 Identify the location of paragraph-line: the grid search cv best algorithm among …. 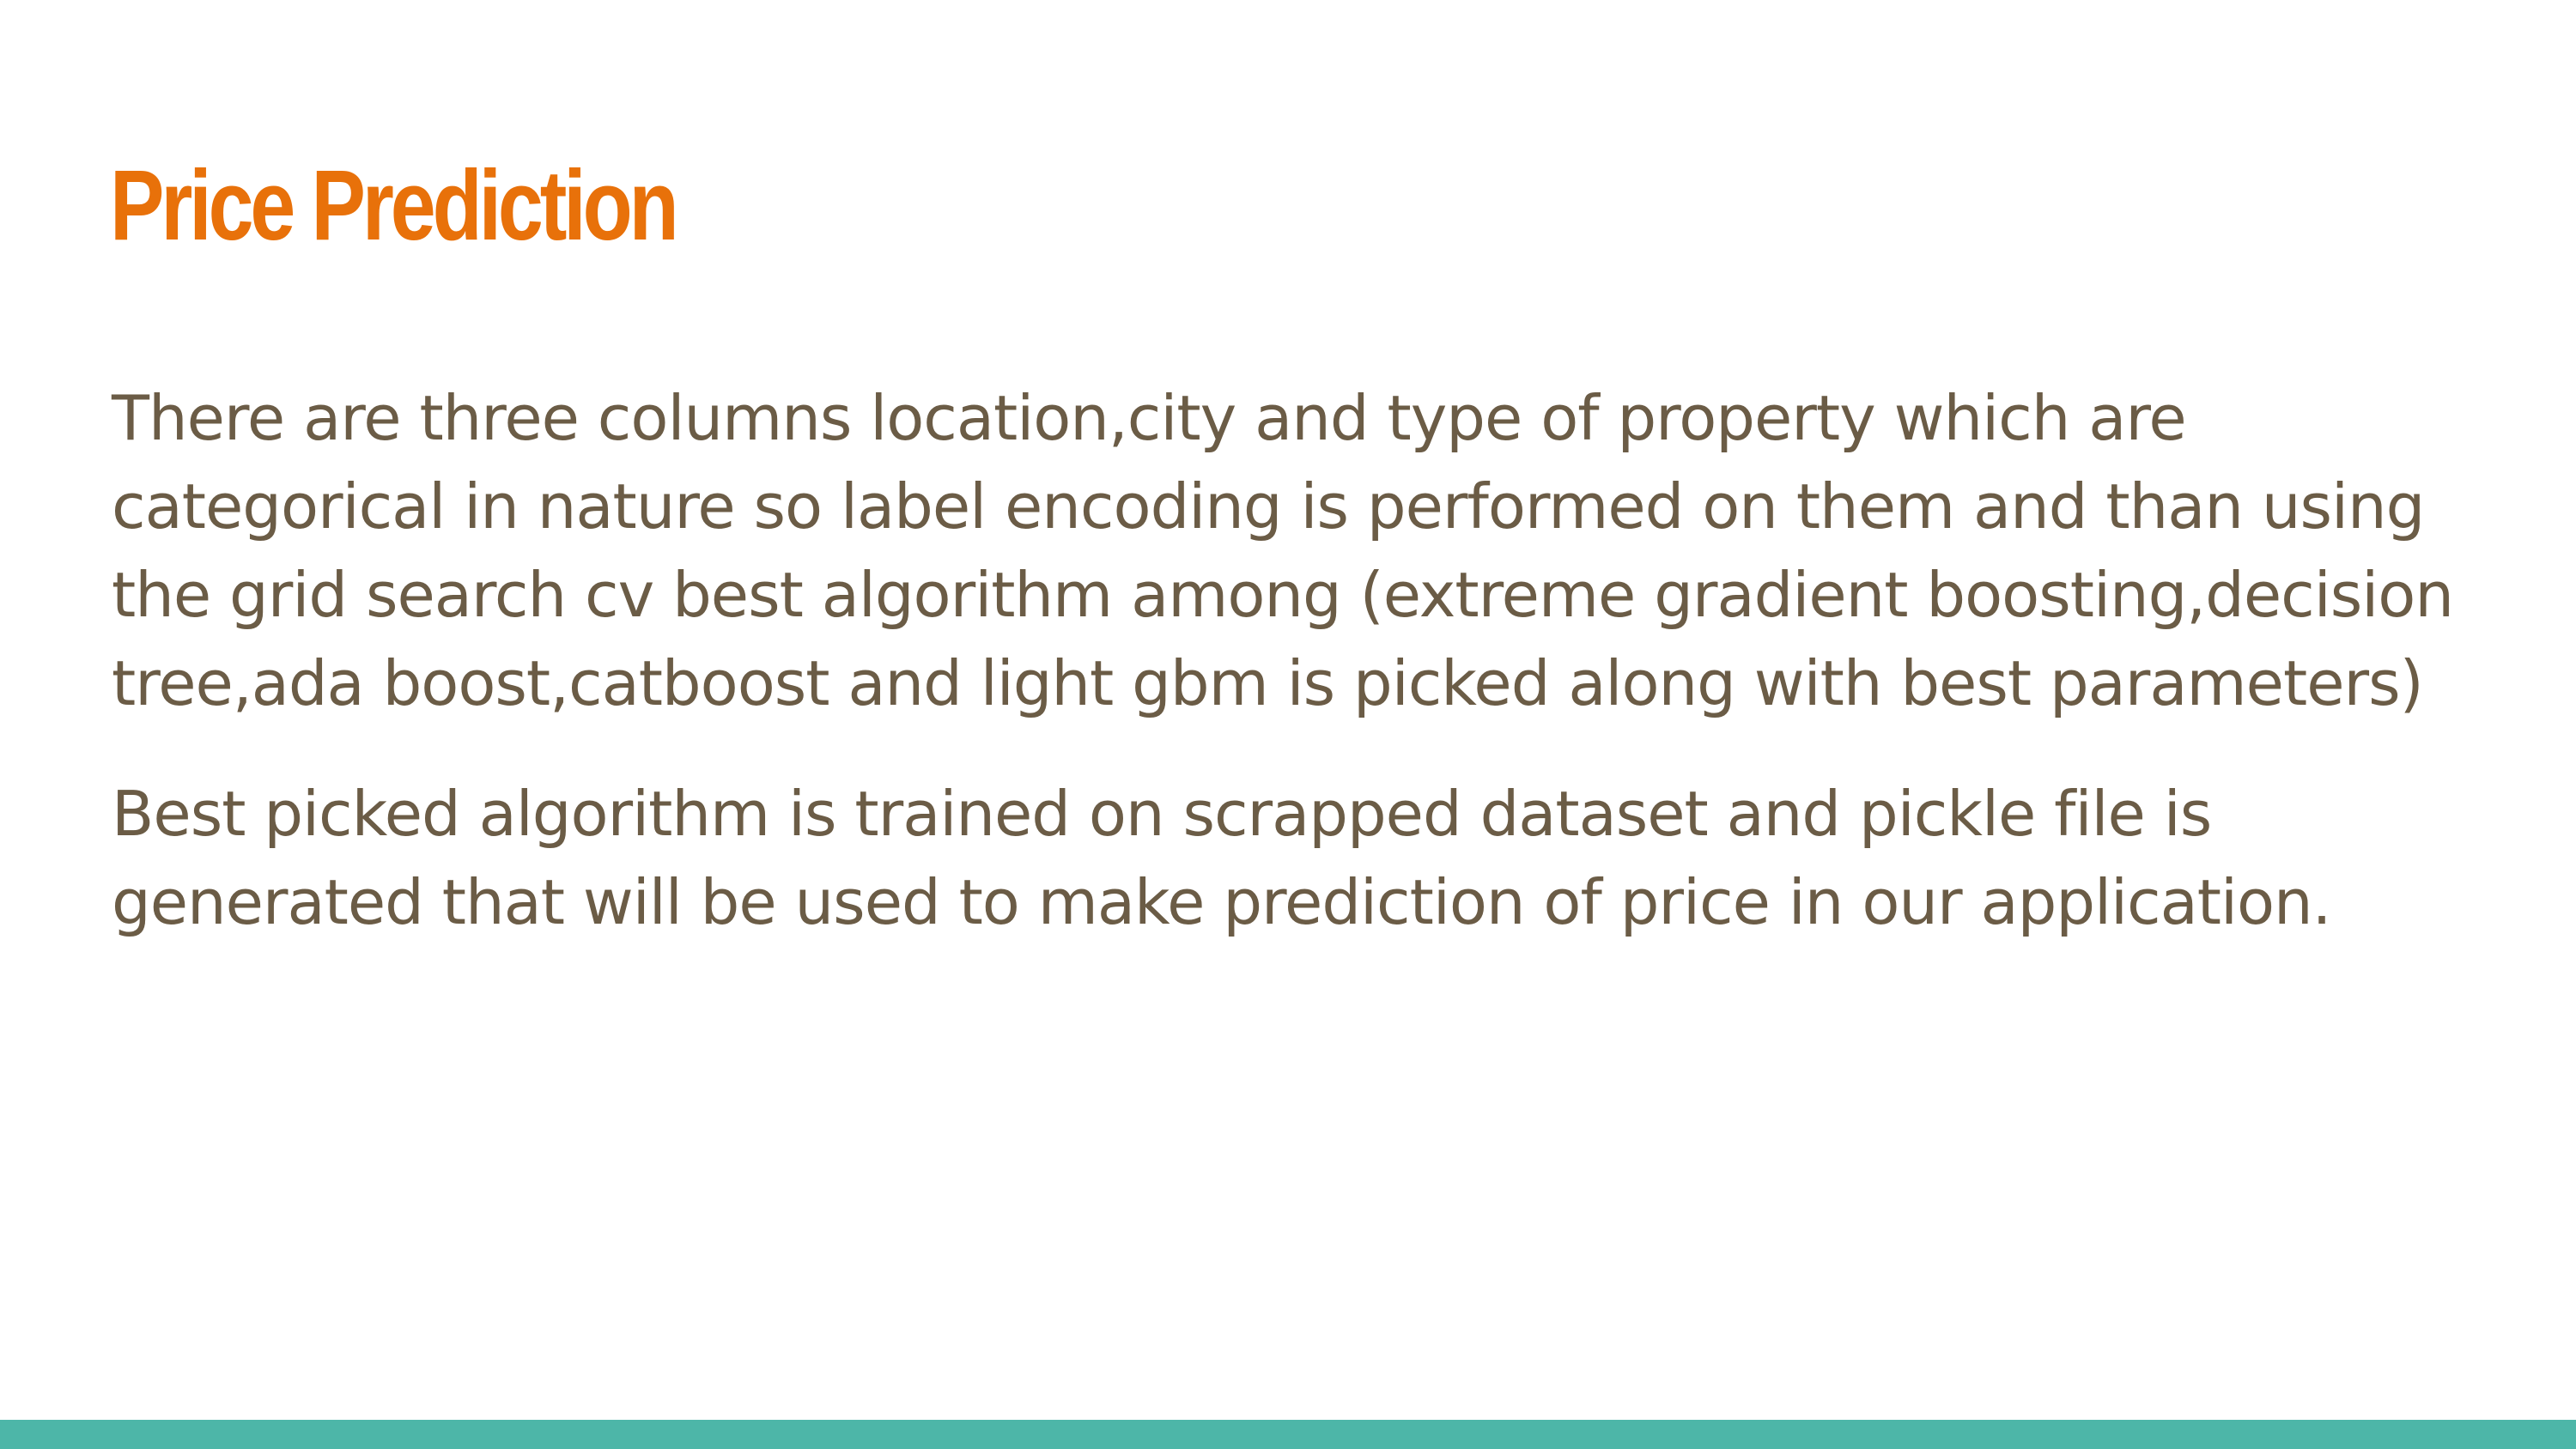
(1283, 595).